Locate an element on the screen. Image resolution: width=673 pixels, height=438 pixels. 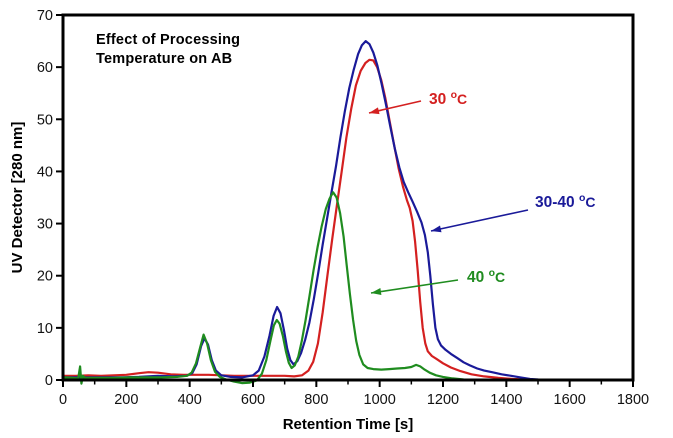
y-tick-label: 10 is located at coordinates (45, 329).